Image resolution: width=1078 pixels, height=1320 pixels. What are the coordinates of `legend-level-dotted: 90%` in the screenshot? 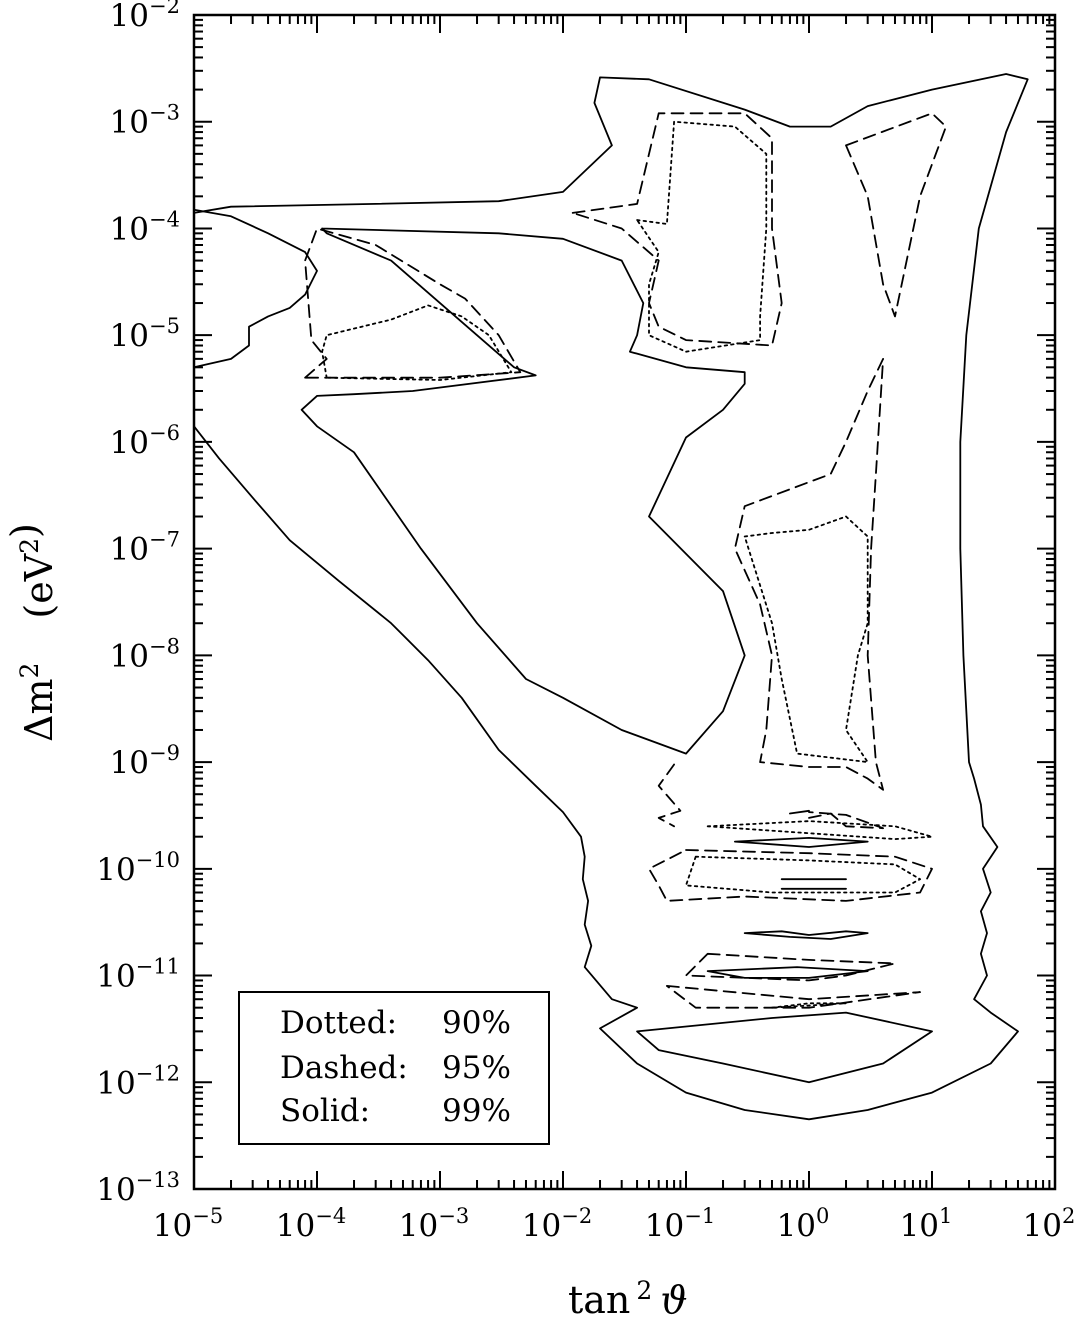 It's located at (476, 1023).